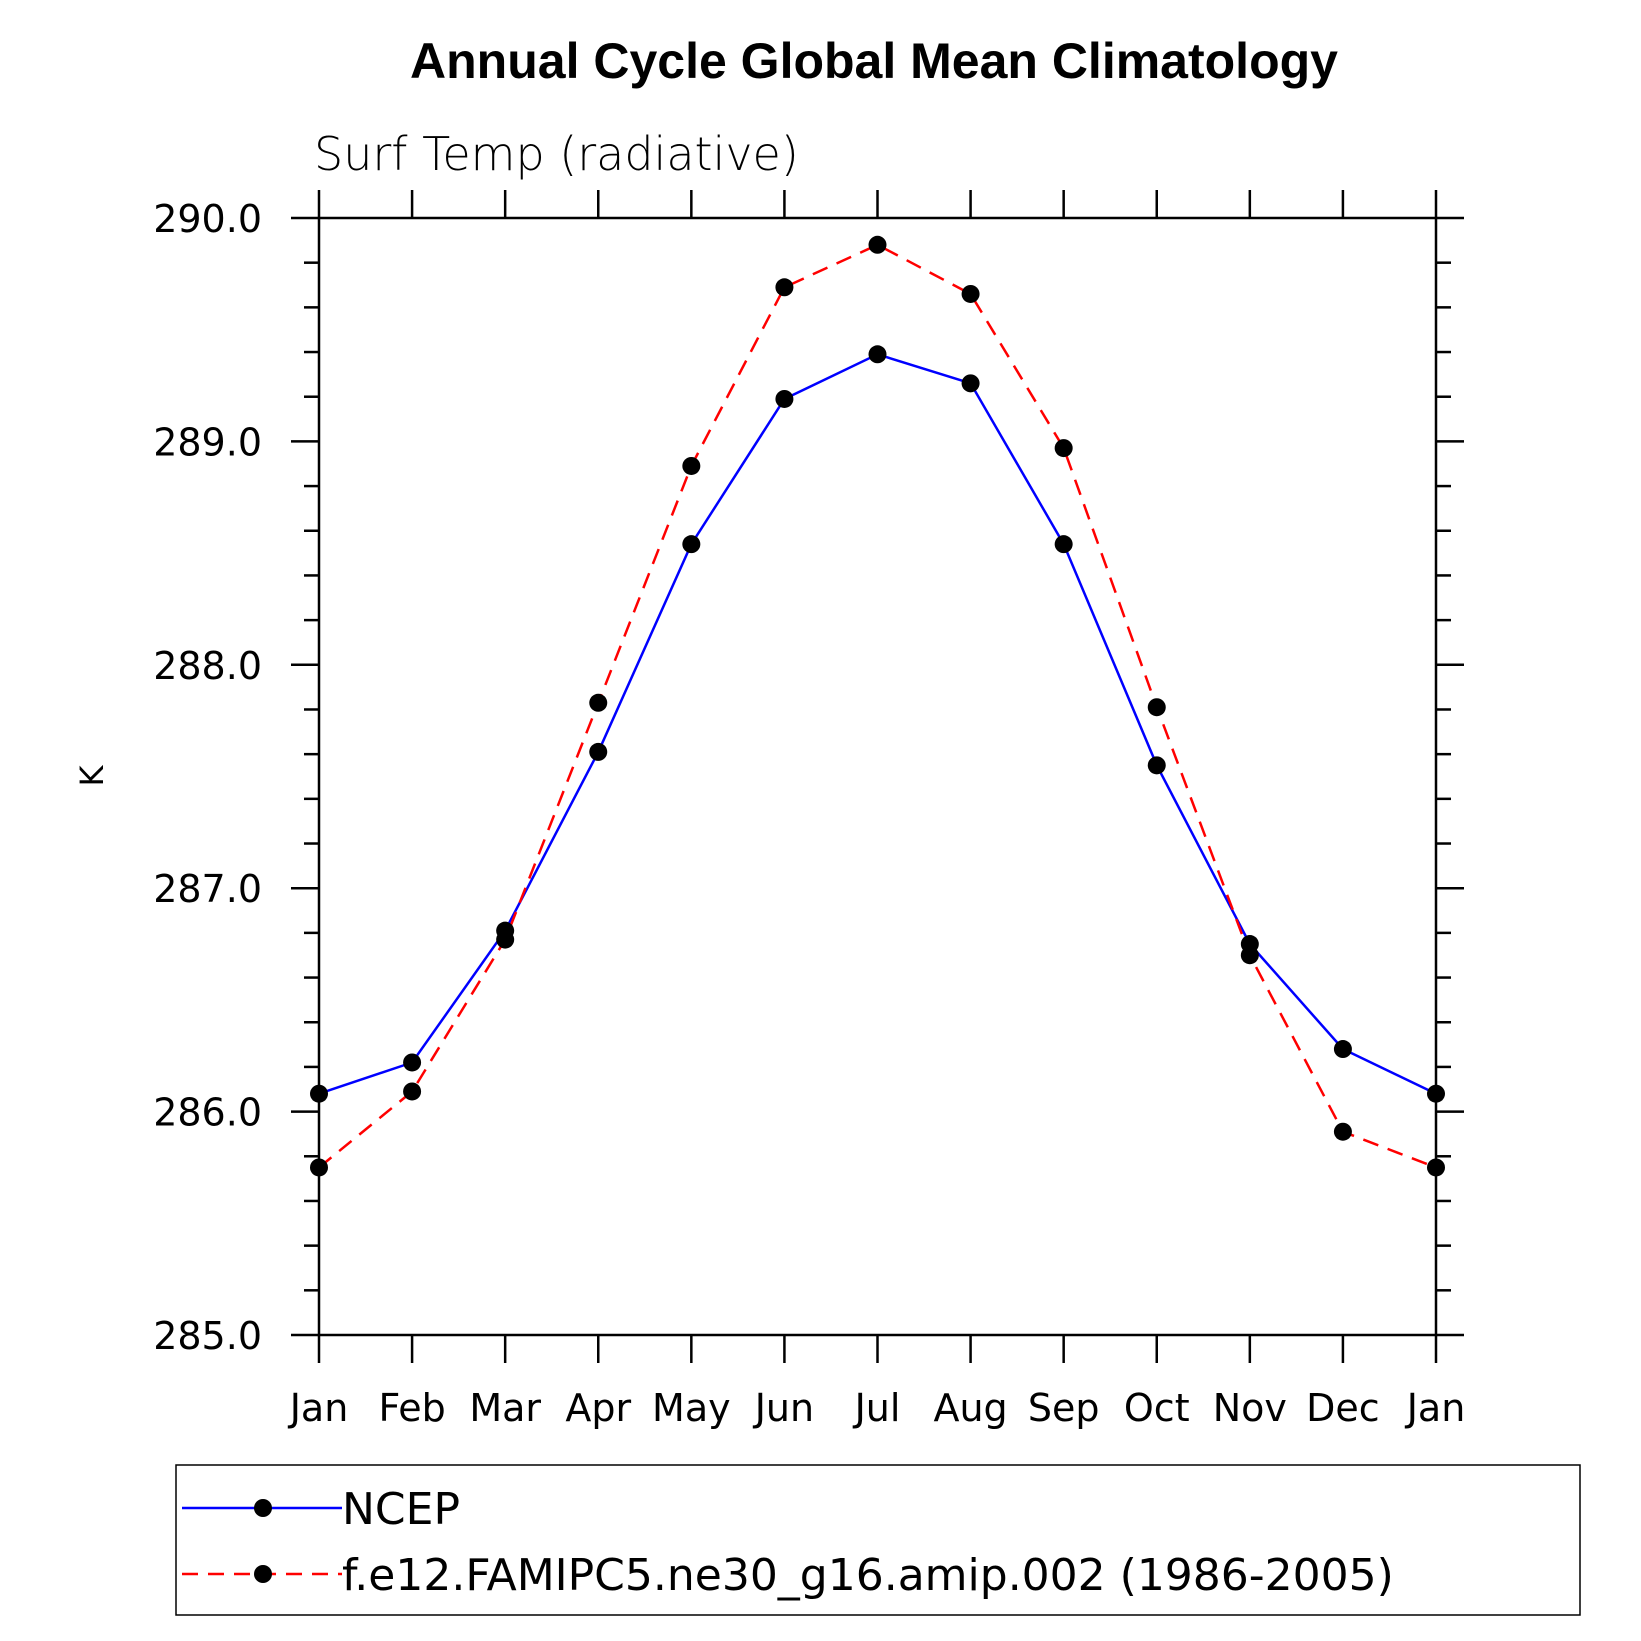 Image resolution: width=1641 pixels, height=1641 pixels. What do you see at coordinates (783, 1408) in the screenshot?
I see `x-tick-label: Jun` at bounding box center [783, 1408].